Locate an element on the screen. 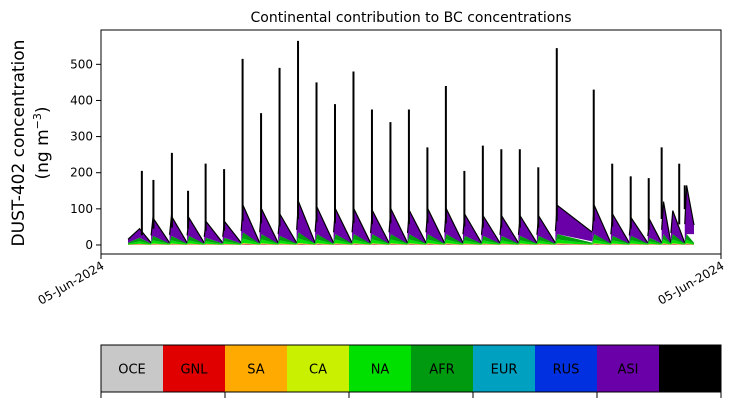  legend-label-asi: ASI is located at coordinates (628, 370).